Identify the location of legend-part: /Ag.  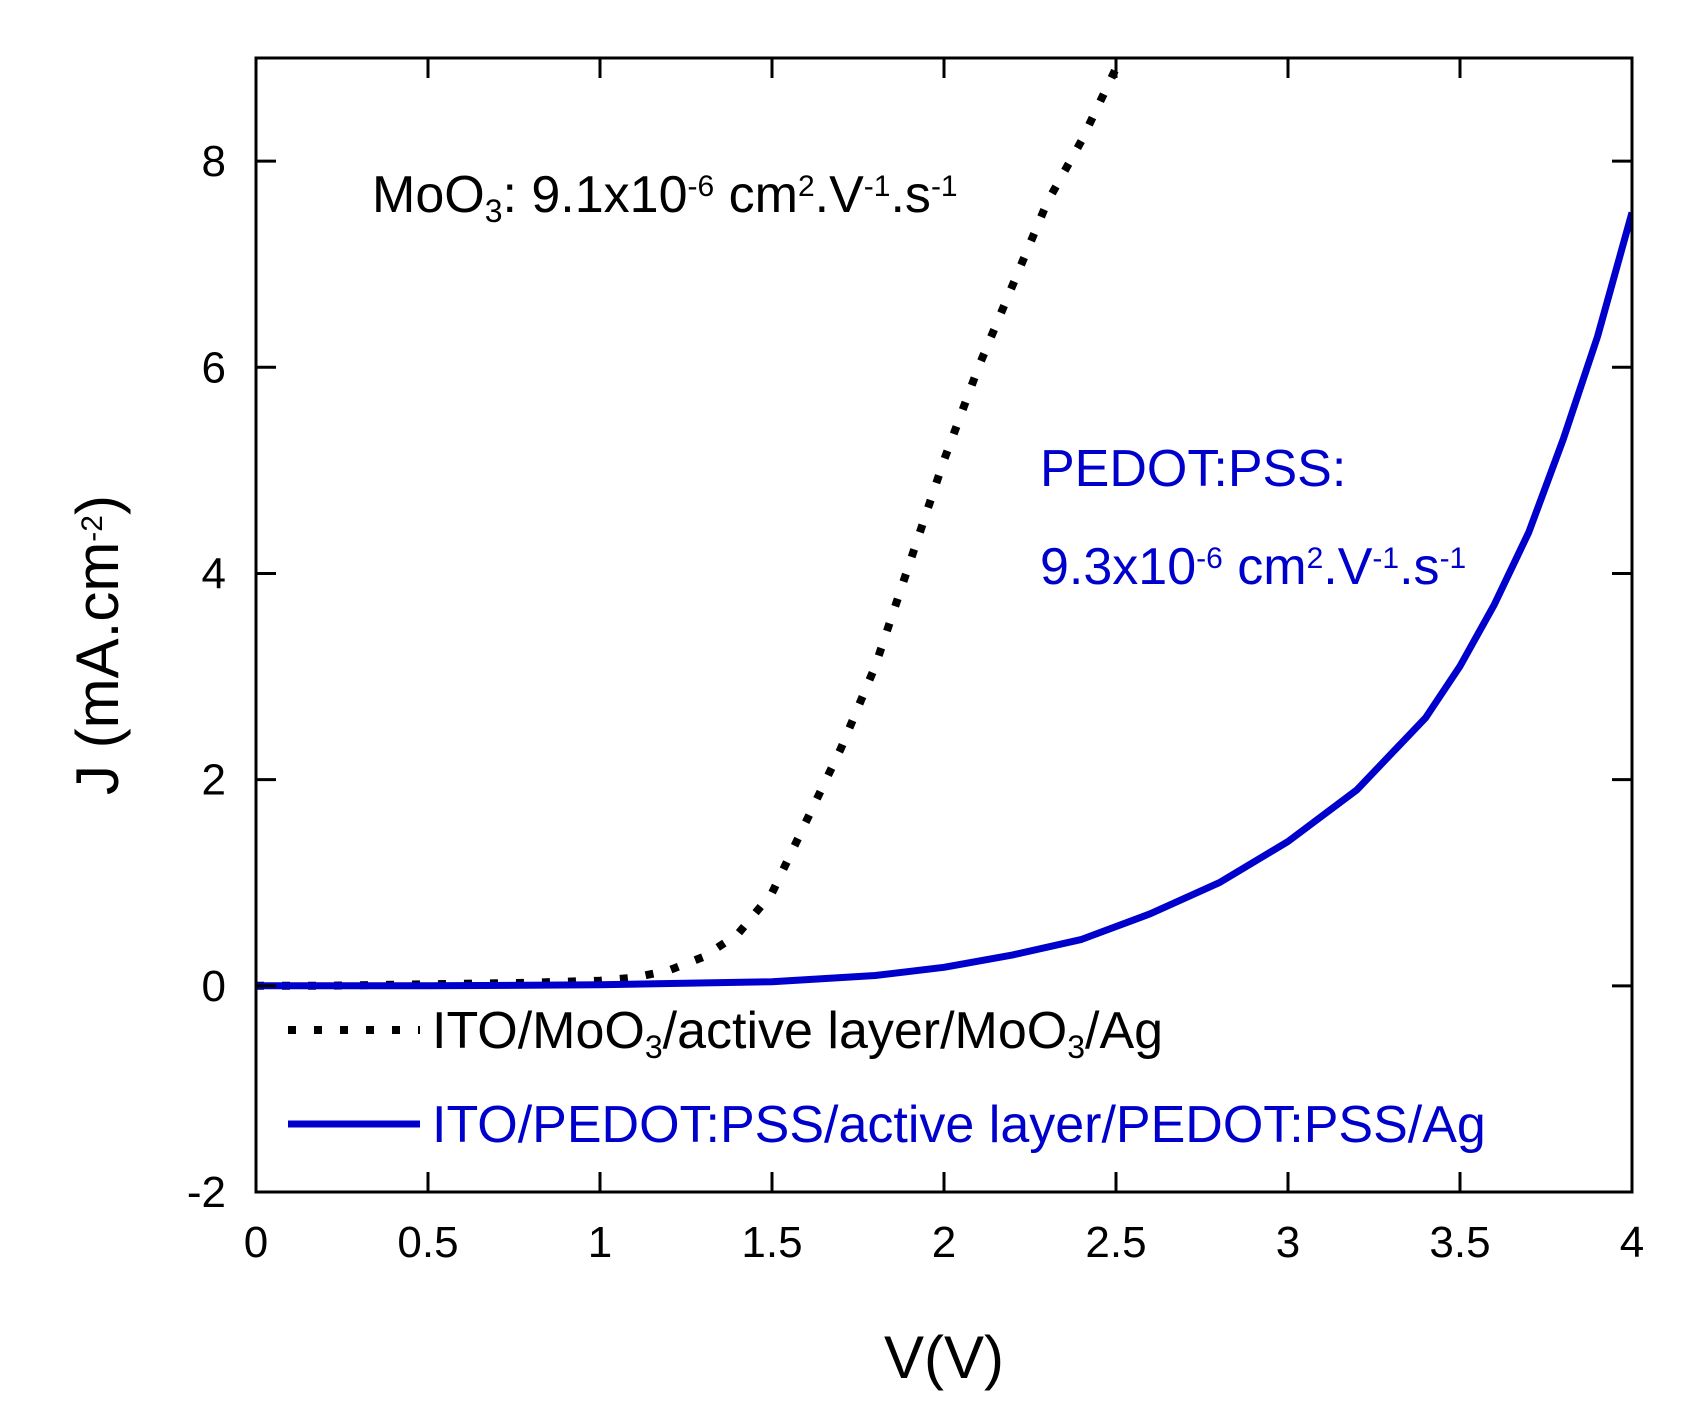
(1124, 1031).